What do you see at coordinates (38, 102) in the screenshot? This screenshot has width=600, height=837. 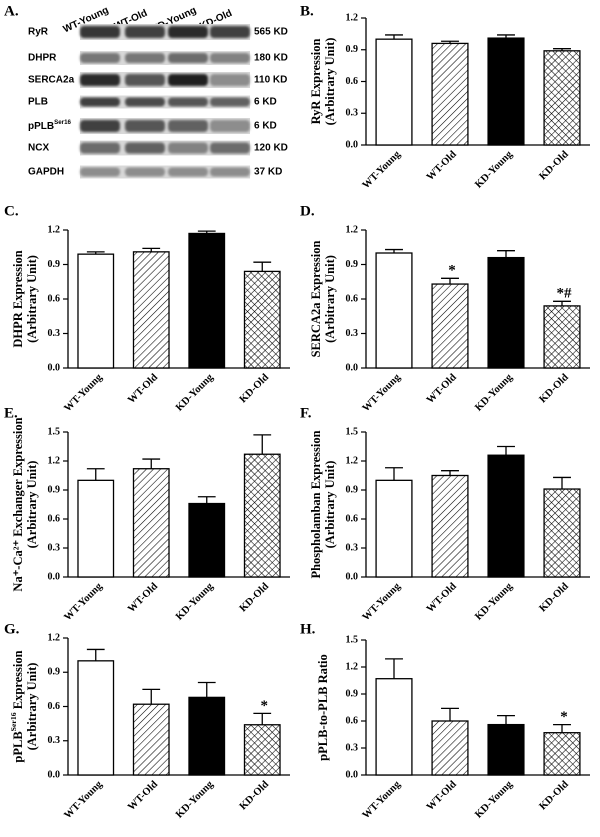 I see `protein-label: PLB` at bounding box center [38, 102].